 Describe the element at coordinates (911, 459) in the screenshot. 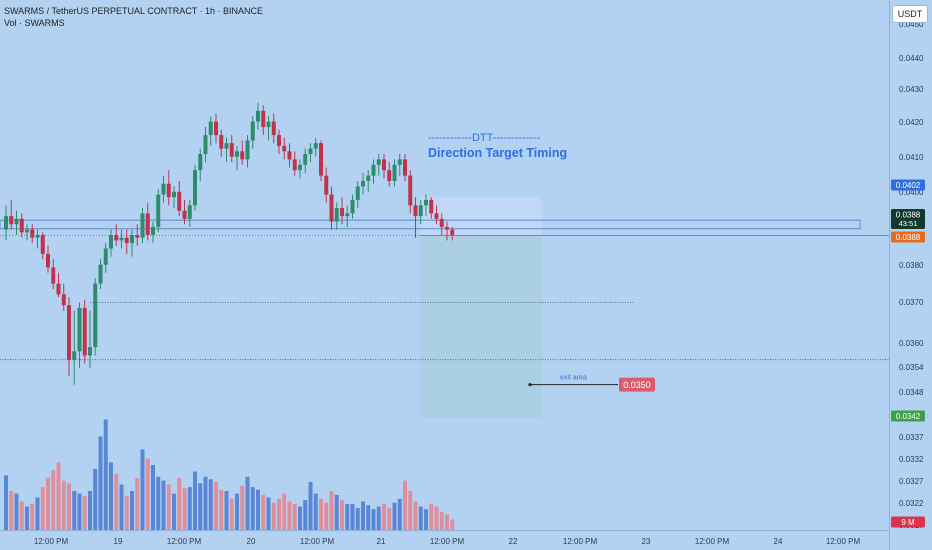

I see `y-tick-label: 0.0332` at that location.